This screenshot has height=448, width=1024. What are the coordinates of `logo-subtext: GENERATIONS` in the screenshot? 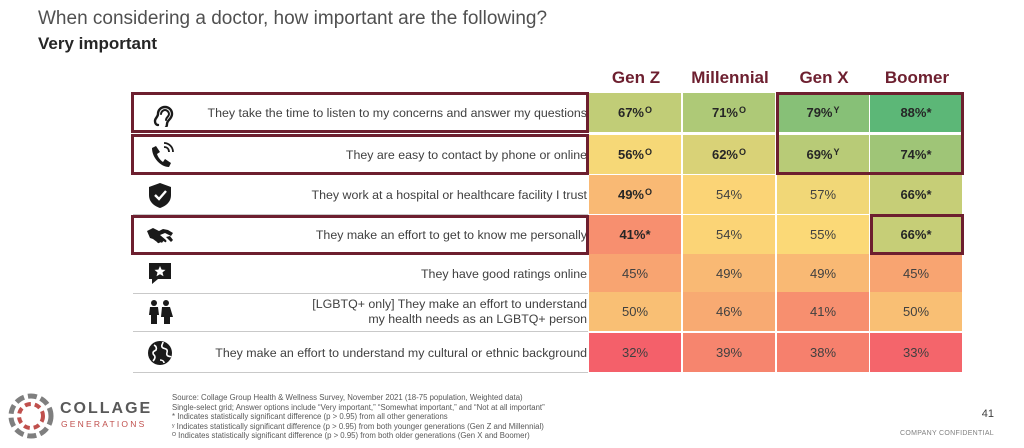 It's located at (104, 424).